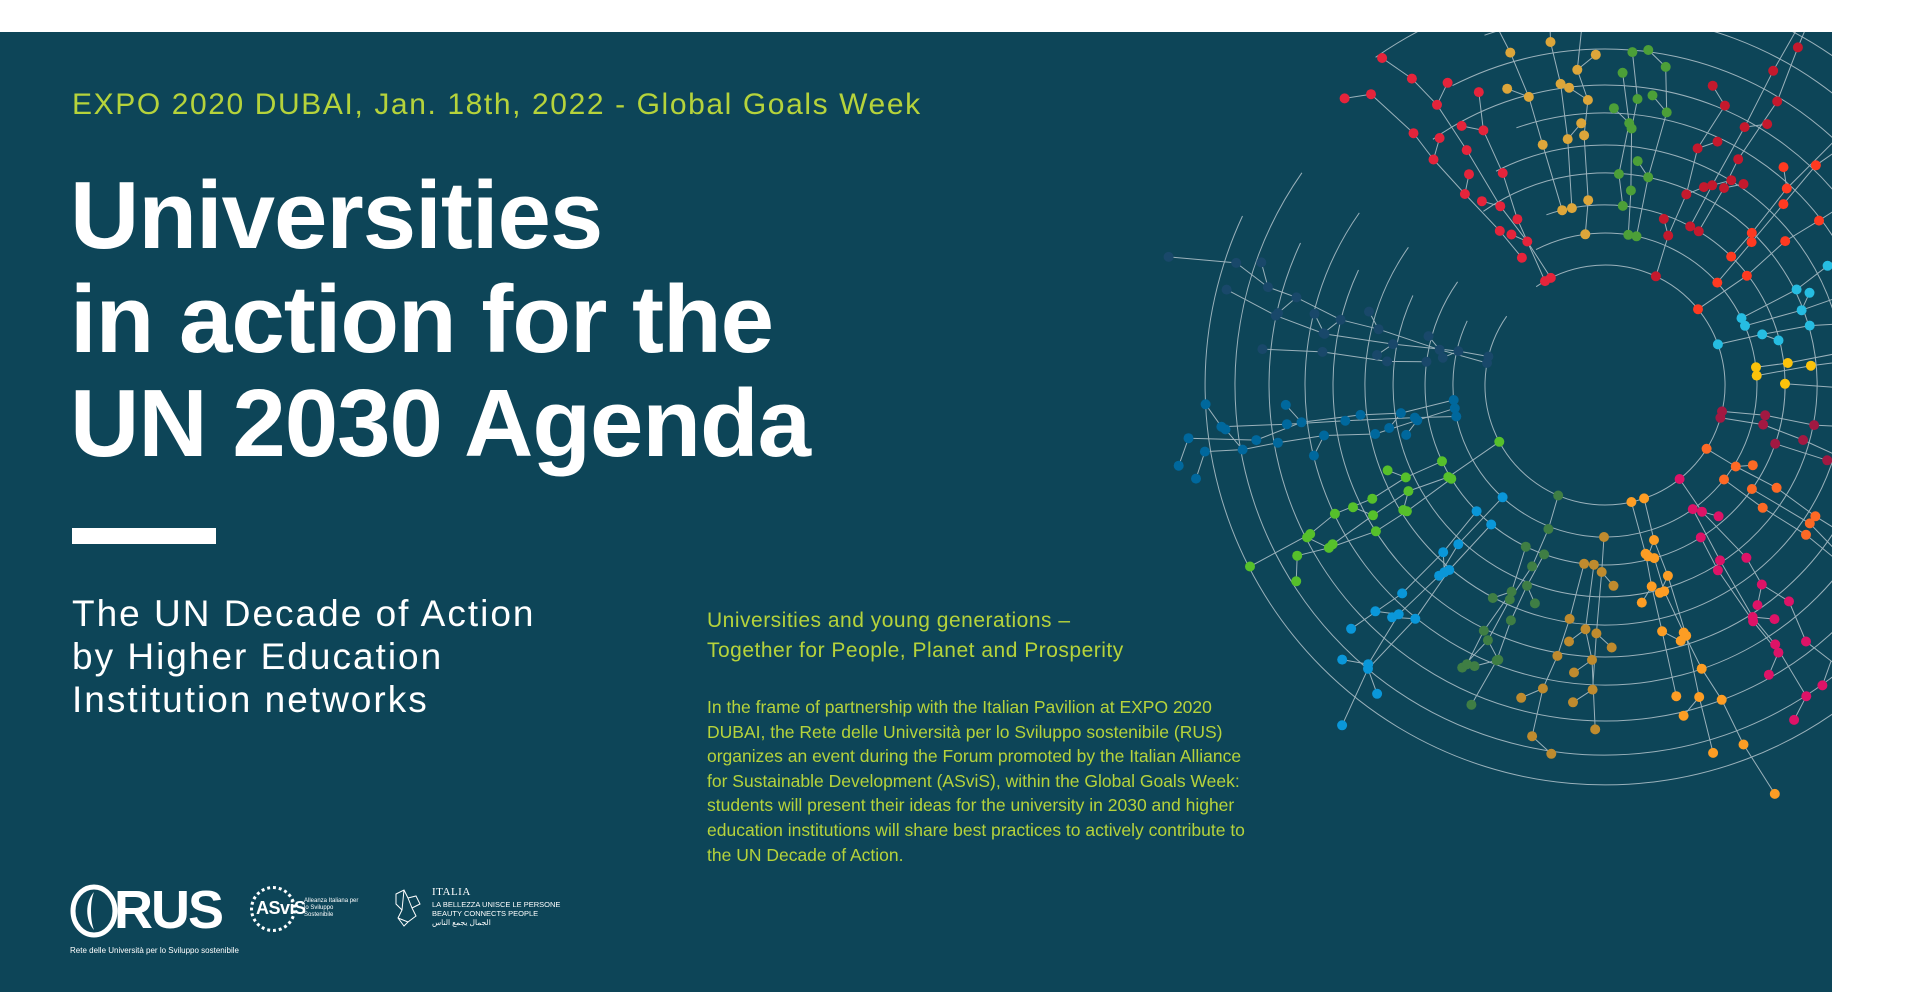 The width and height of the screenshot is (1920, 992). What do you see at coordinates (451, 892) in the screenshot?
I see `italia-logo-title: ITALIA` at bounding box center [451, 892].